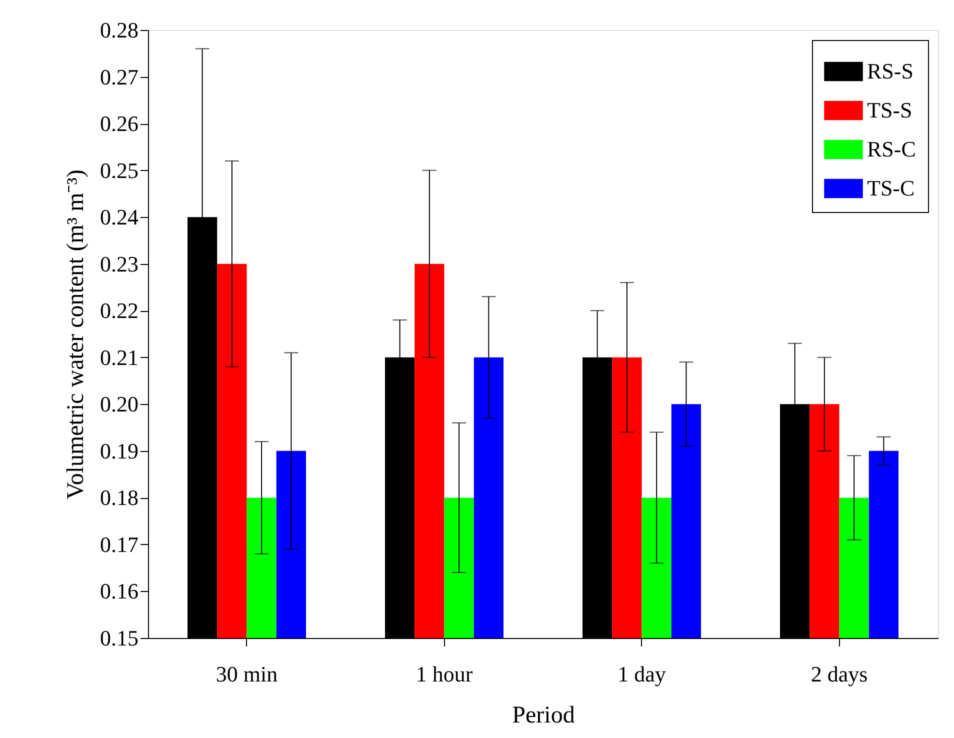 The width and height of the screenshot is (954, 738). I want to click on legend-label: RS-C, so click(891, 149).